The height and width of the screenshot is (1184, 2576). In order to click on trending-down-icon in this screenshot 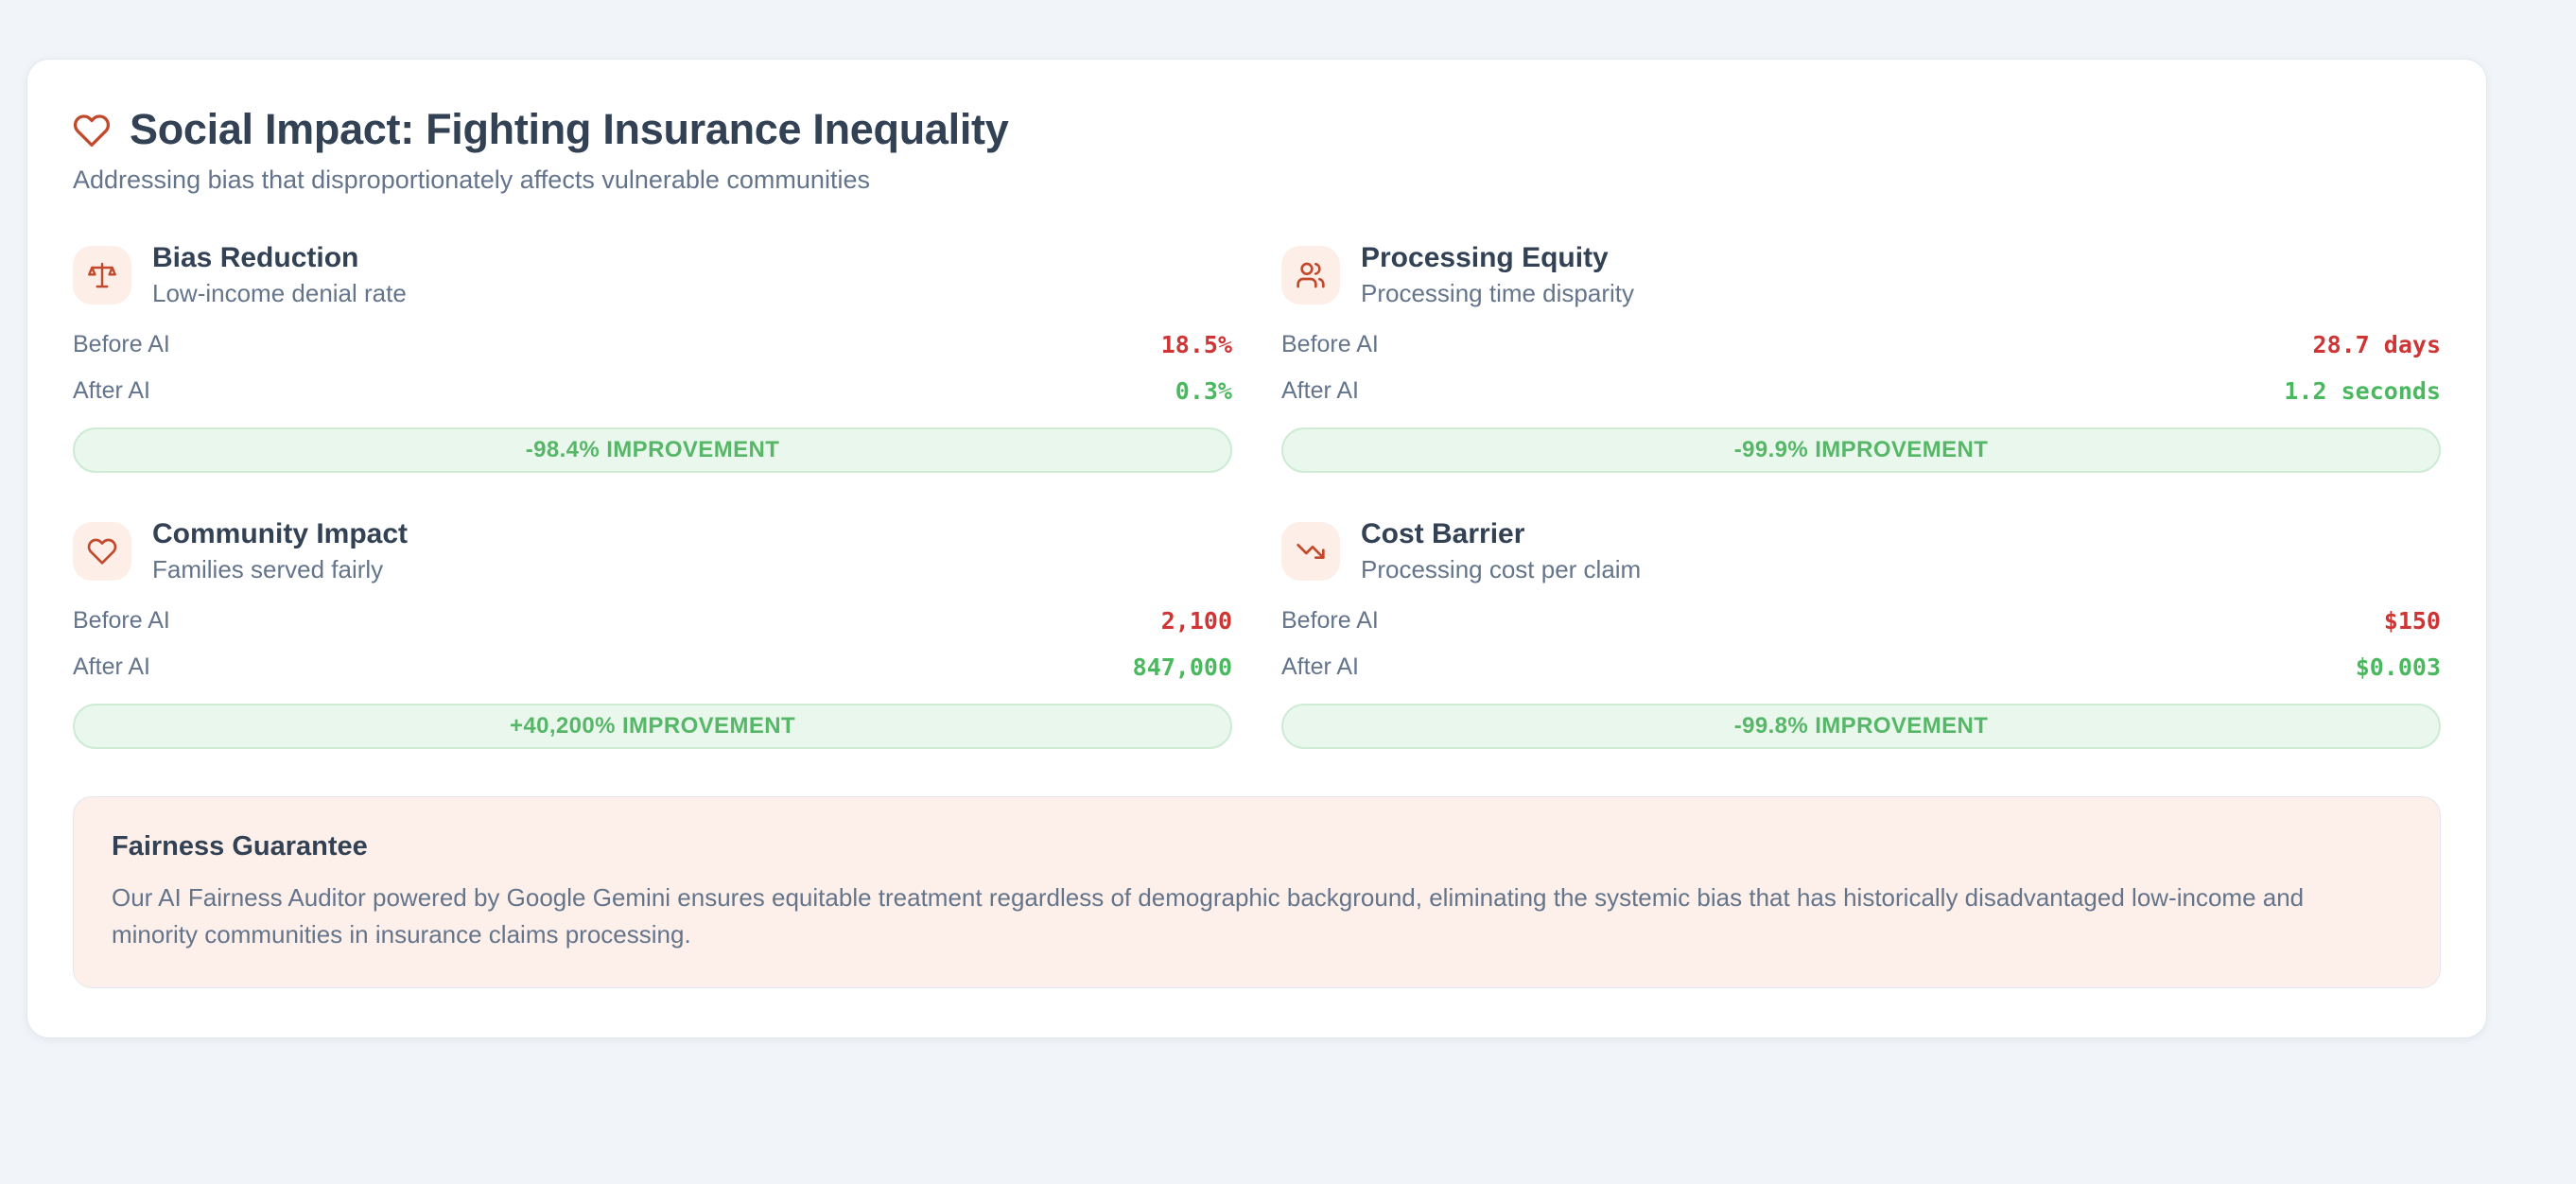, I will do `click(1310, 551)`.